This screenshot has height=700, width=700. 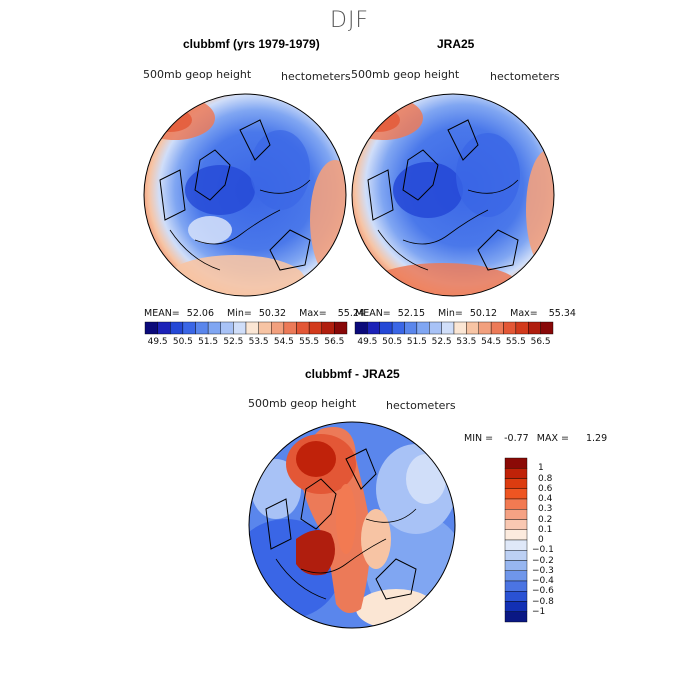 I want to click on colorbar-tick-label: 0.3, so click(x=545, y=509).